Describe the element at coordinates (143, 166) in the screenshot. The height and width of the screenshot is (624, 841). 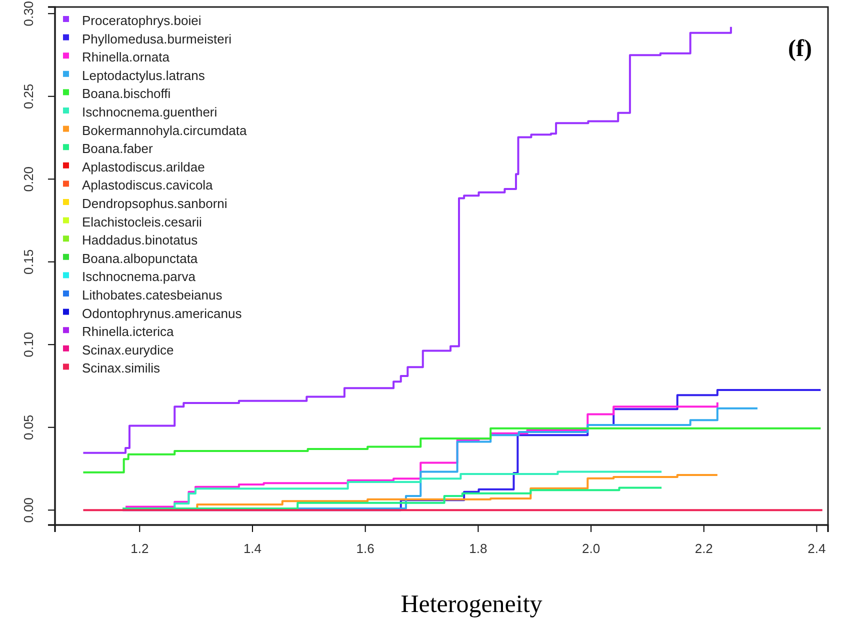
I see `legend-label: Aplastodiscus.arildae` at that location.